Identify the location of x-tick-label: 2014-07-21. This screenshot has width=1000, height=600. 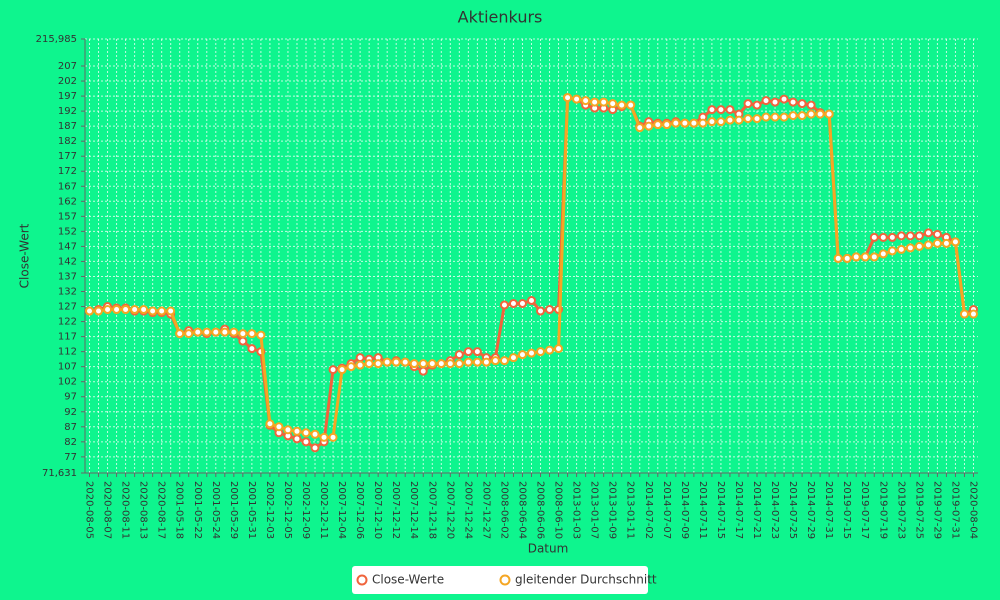
(756, 510).